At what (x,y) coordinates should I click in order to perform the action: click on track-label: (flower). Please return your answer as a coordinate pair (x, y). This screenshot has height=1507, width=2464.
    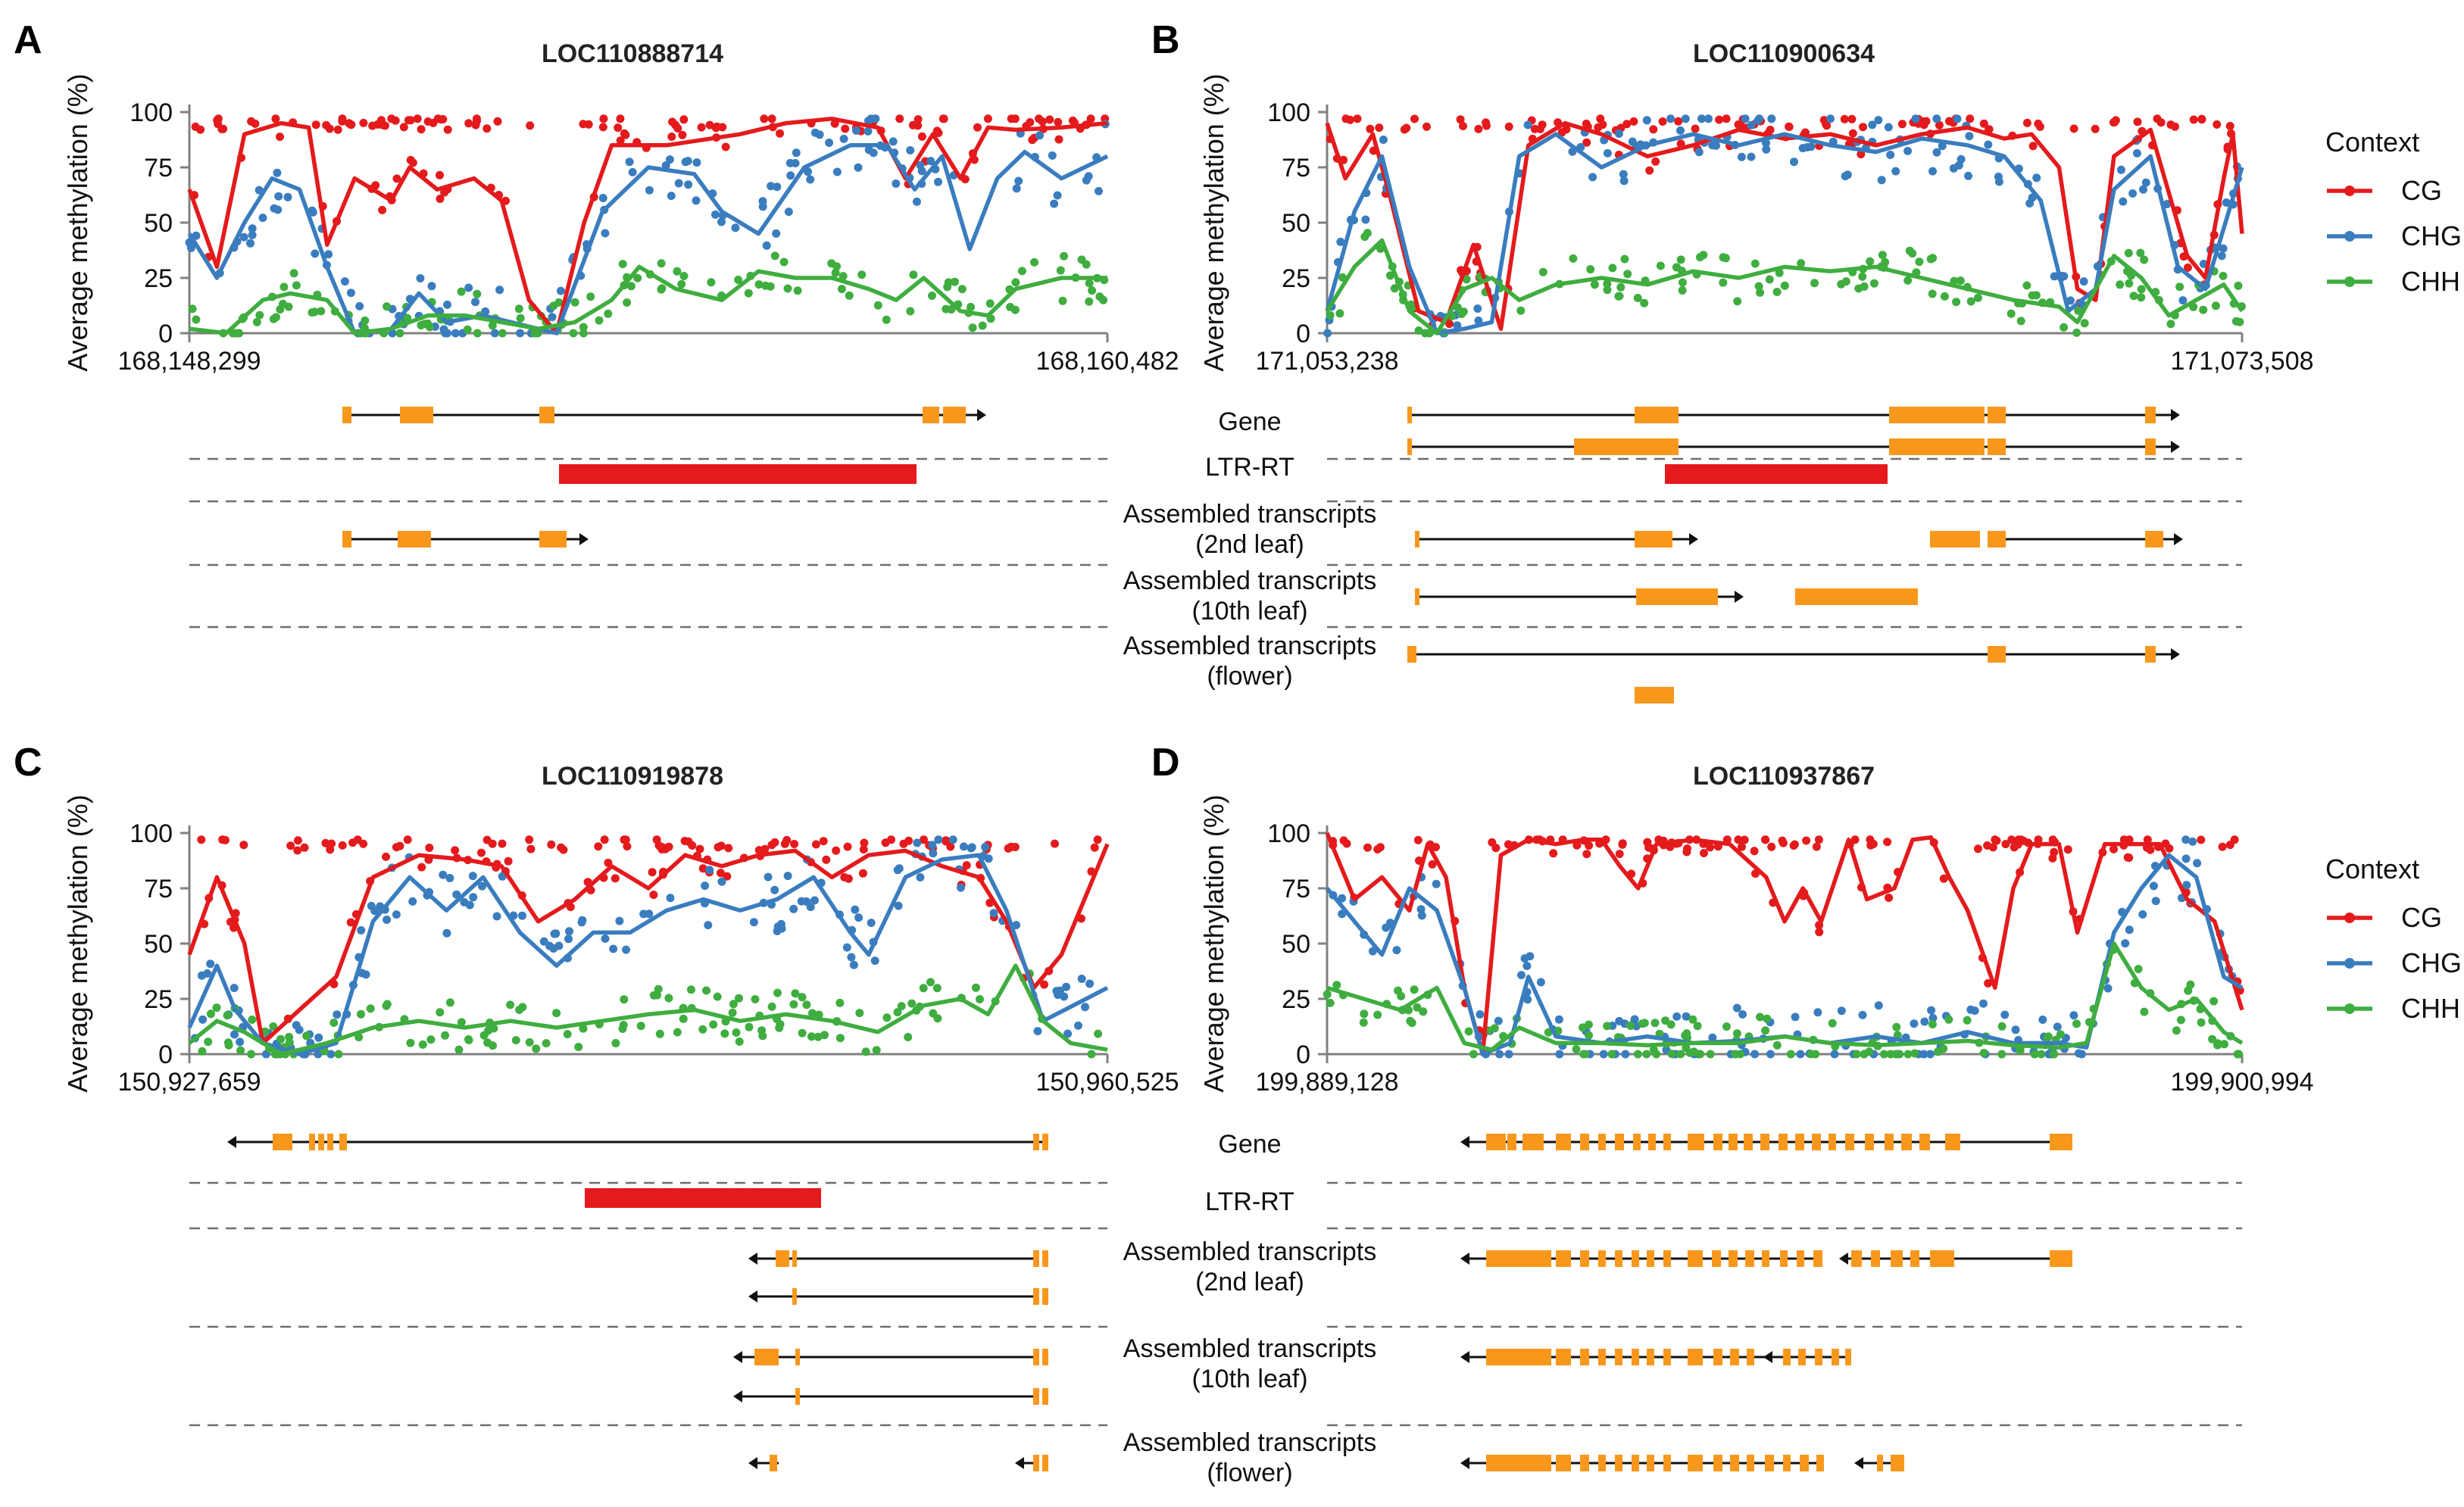
    Looking at the image, I should click on (1249, 1473).